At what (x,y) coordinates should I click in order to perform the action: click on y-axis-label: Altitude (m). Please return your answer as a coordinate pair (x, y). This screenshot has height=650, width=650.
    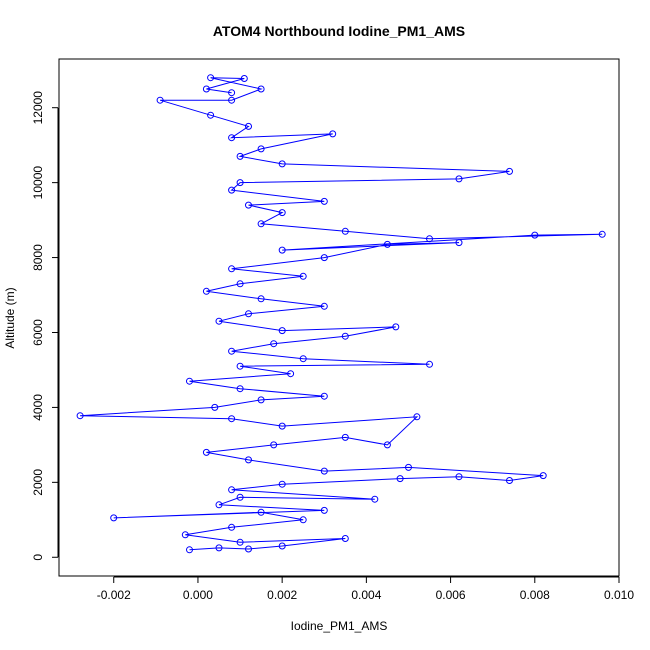
    Looking at the image, I should click on (10, 317).